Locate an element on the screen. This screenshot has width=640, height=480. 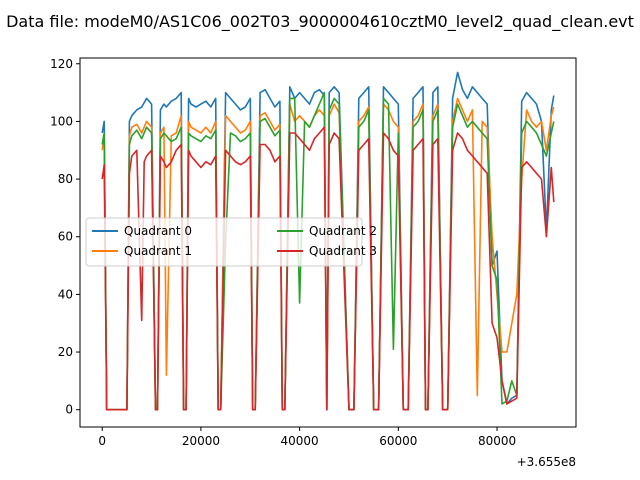
x-tick-label: 0 is located at coordinates (102, 441).